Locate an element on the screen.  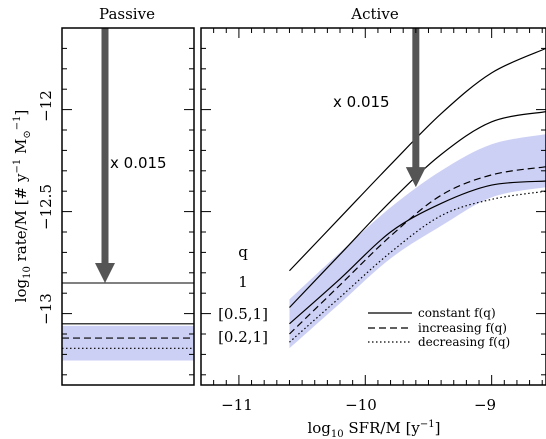
x-tick-labels: −11 −10 −9 is located at coordinates (358, 405).